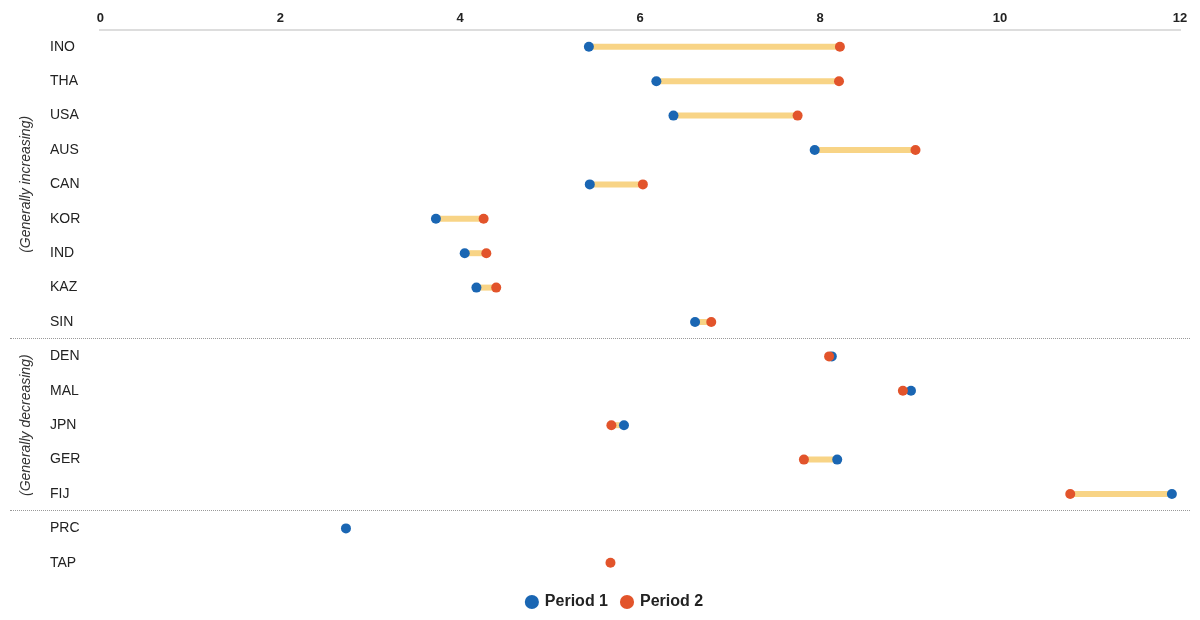 The width and height of the screenshot is (1200, 620). What do you see at coordinates (64, 389) in the screenshot?
I see `y-tick-label: MAL` at bounding box center [64, 389].